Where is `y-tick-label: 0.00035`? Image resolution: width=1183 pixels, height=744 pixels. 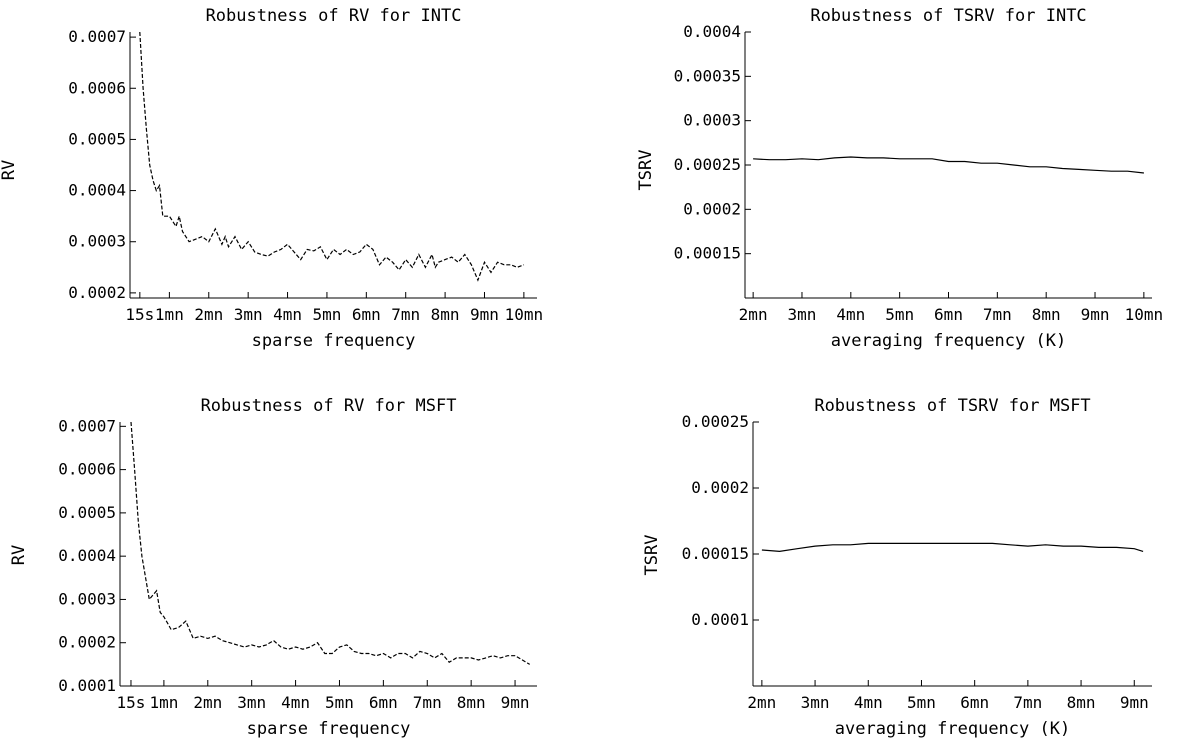
y-tick-label: 0.00035 is located at coordinates (707, 75).